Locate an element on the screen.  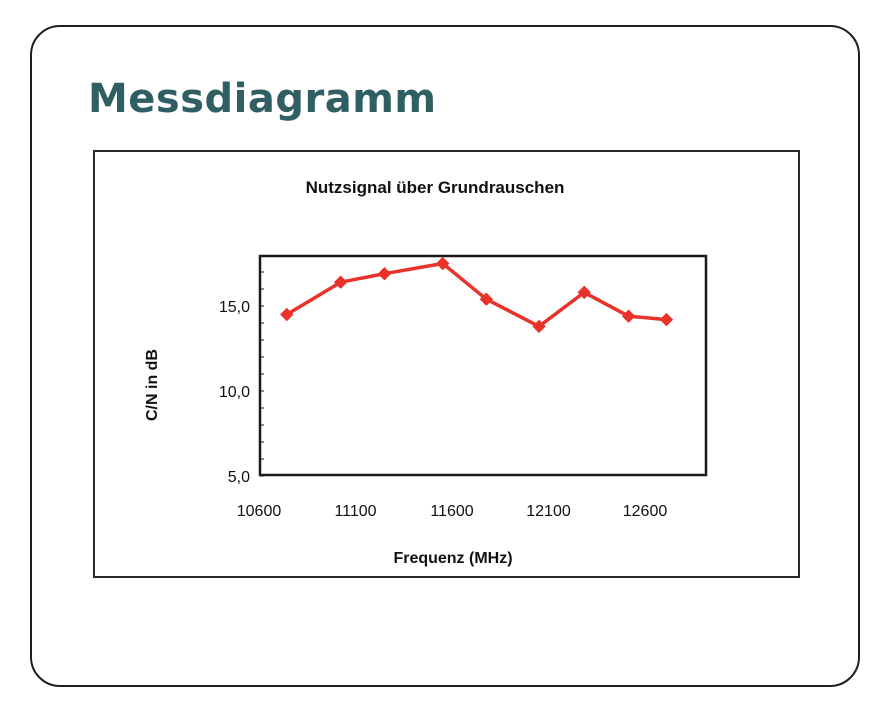
y-tick-label: 15,0 is located at coordinates (234, 307).